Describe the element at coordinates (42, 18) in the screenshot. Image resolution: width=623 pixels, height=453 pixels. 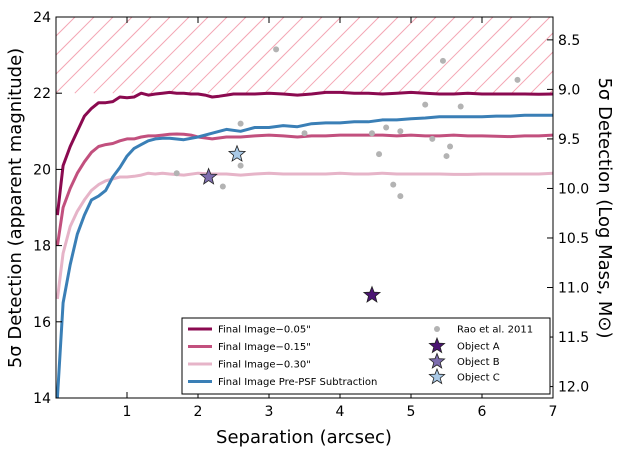
I see `y-tick-label: 24` at that location.